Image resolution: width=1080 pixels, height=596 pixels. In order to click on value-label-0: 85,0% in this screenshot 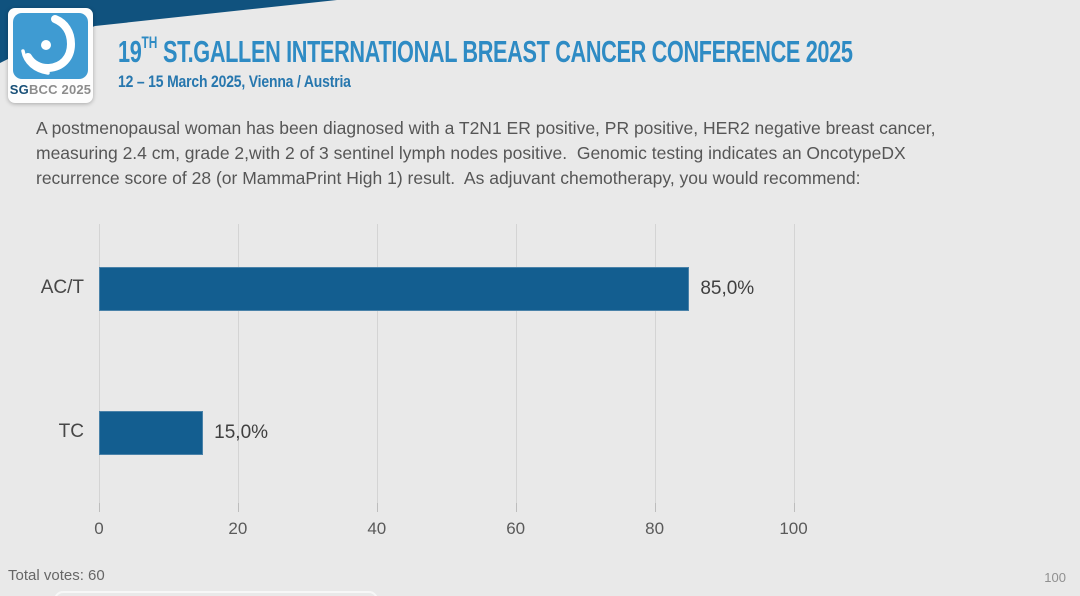, I will do `click(727, 288)`.